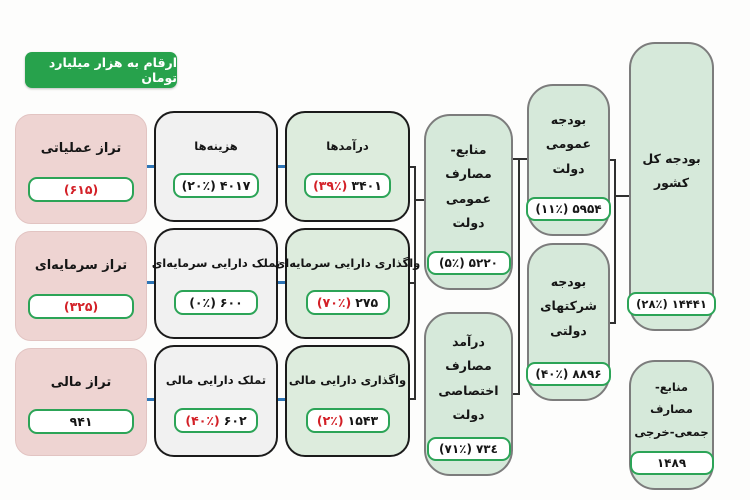 The image size is (750, 500). What do you see at coordinates (519, 276) in the screenshot?
I see `bracket-b-vertical` at bounding box center [519, 276].